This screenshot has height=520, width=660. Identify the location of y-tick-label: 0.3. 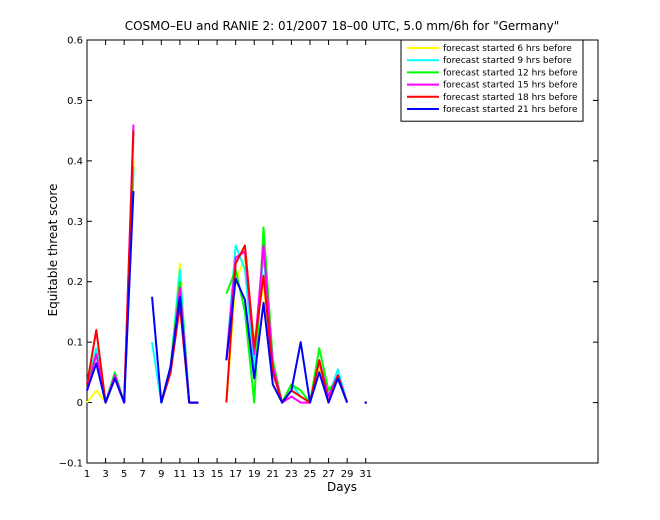
(75, 222).